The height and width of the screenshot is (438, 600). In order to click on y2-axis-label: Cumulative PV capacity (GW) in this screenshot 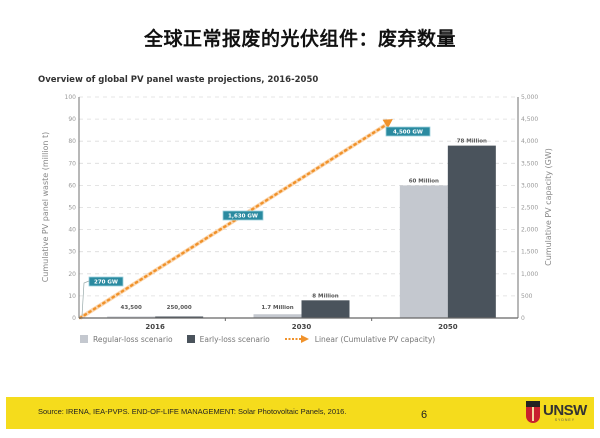, I will do `click(548, 207)`.